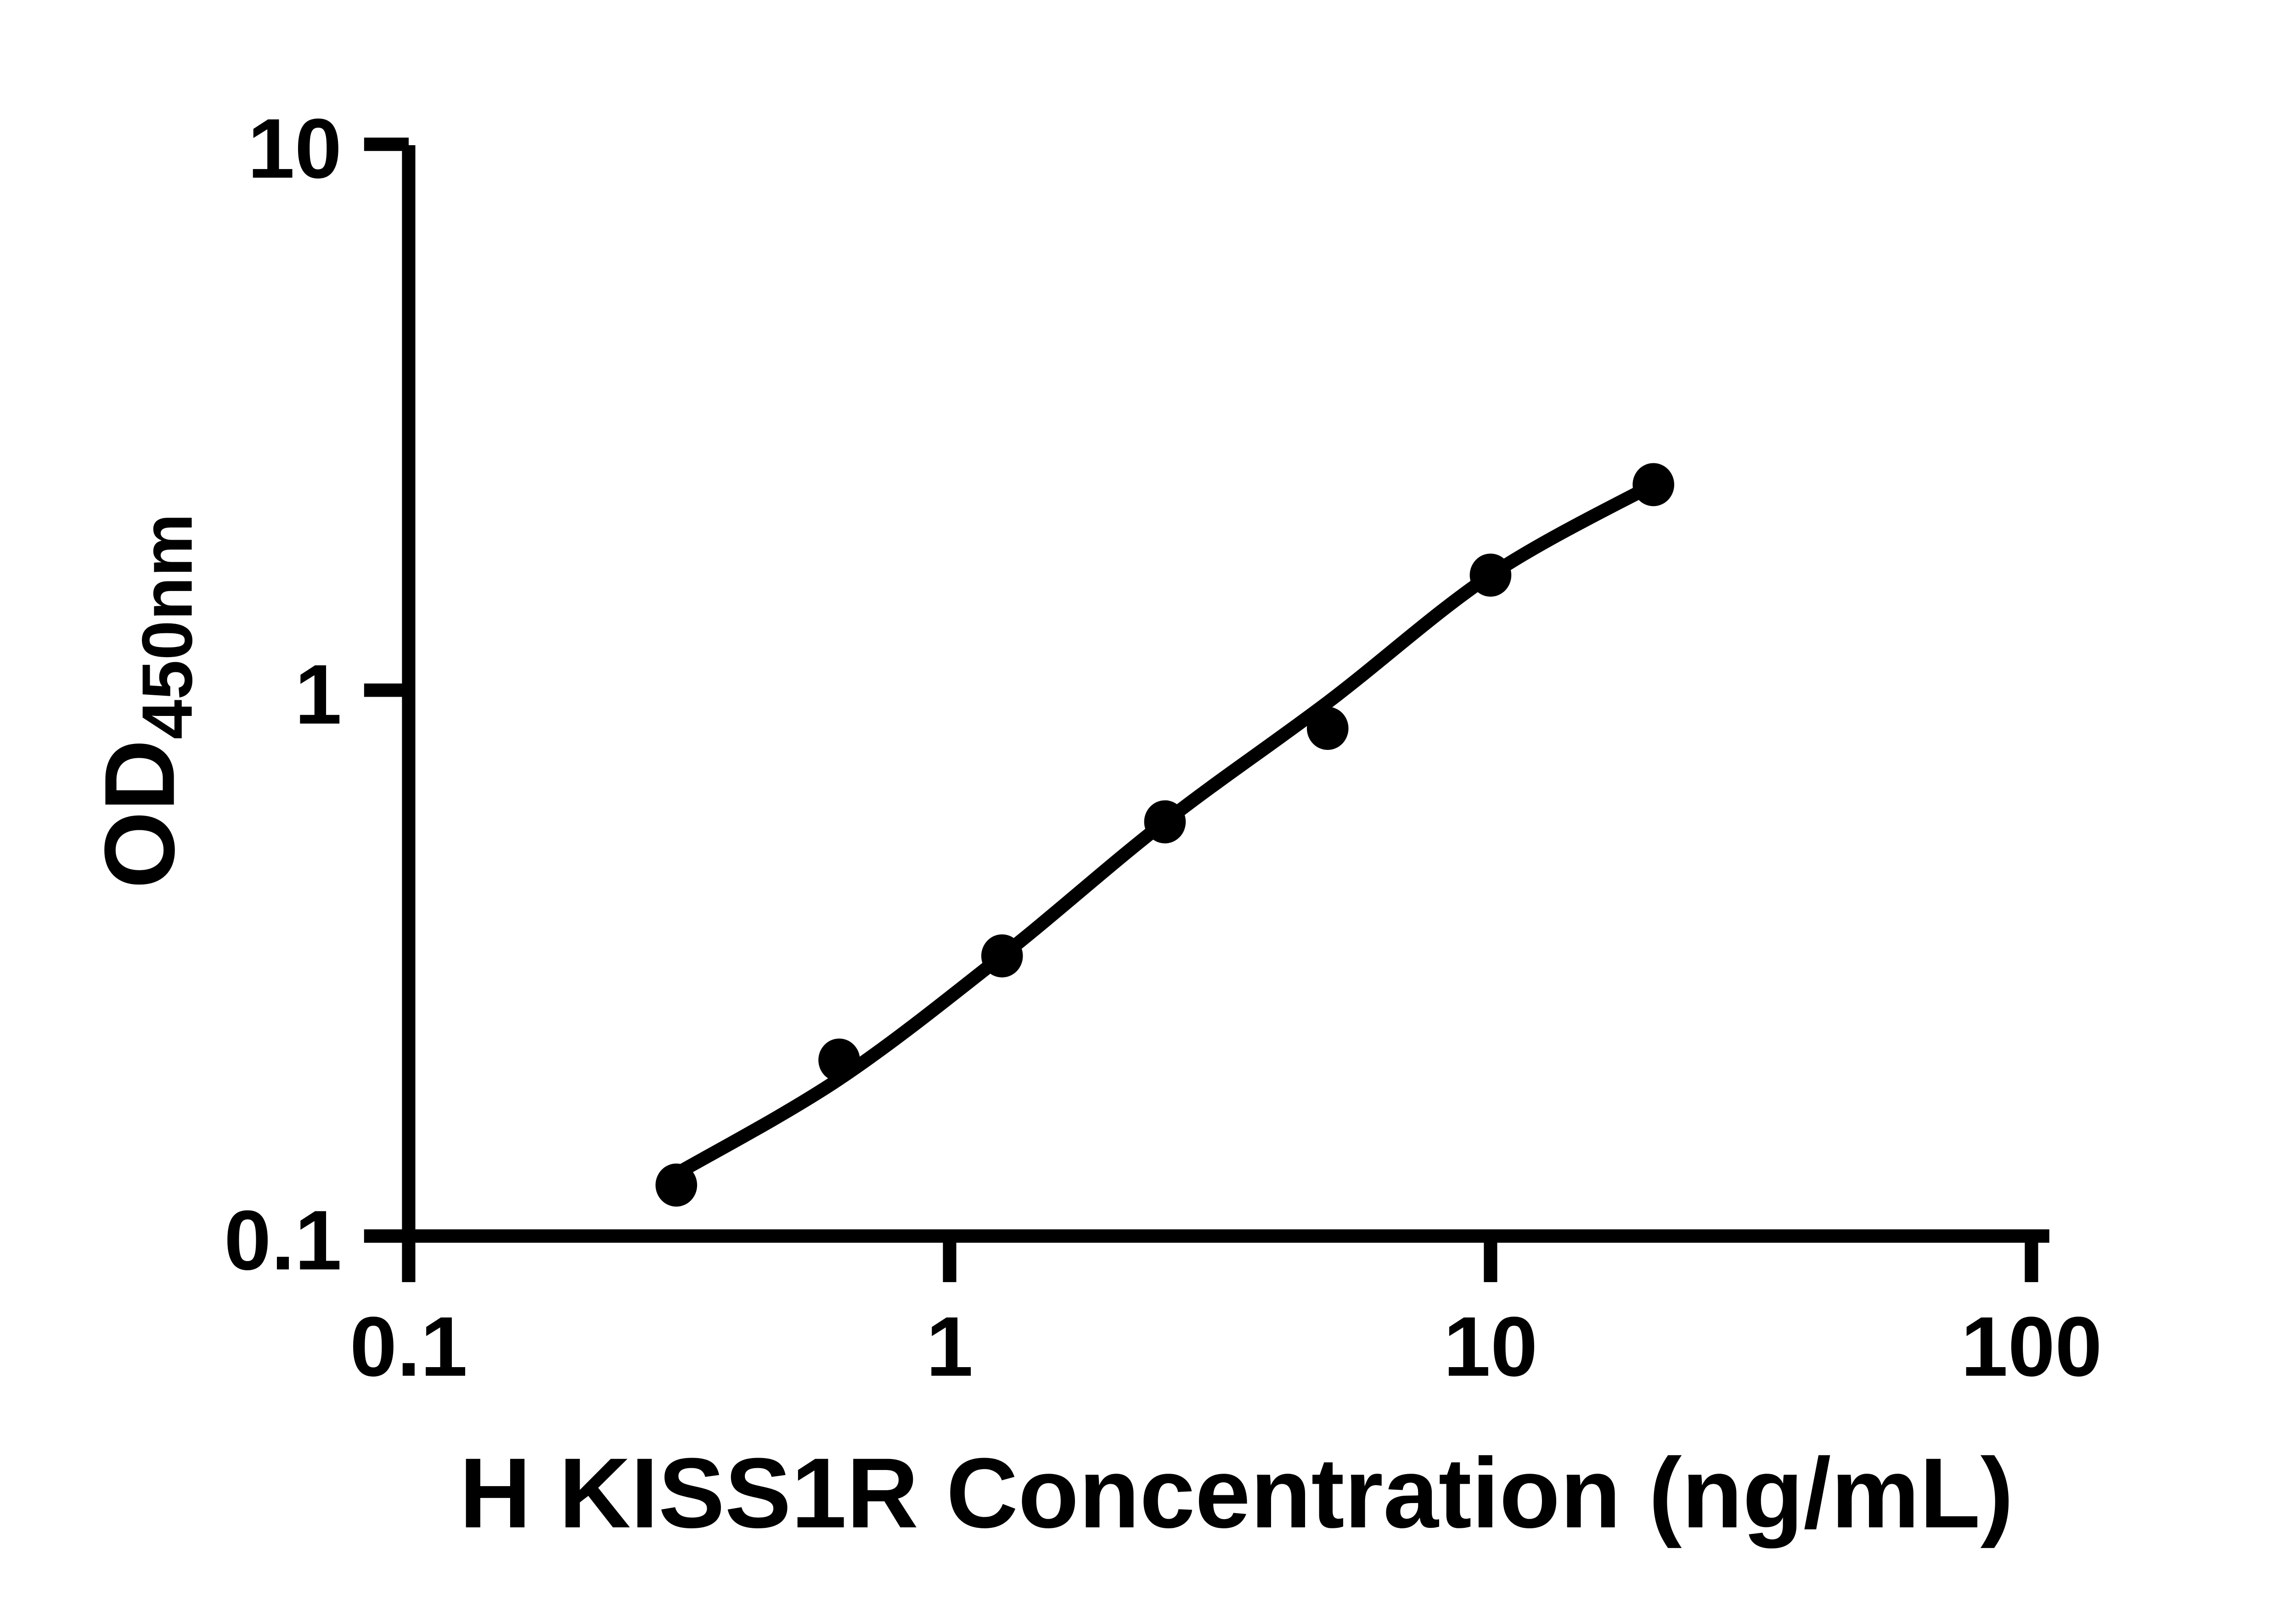  I want to click on y-axis-title-main: OD, so click(139, 814).